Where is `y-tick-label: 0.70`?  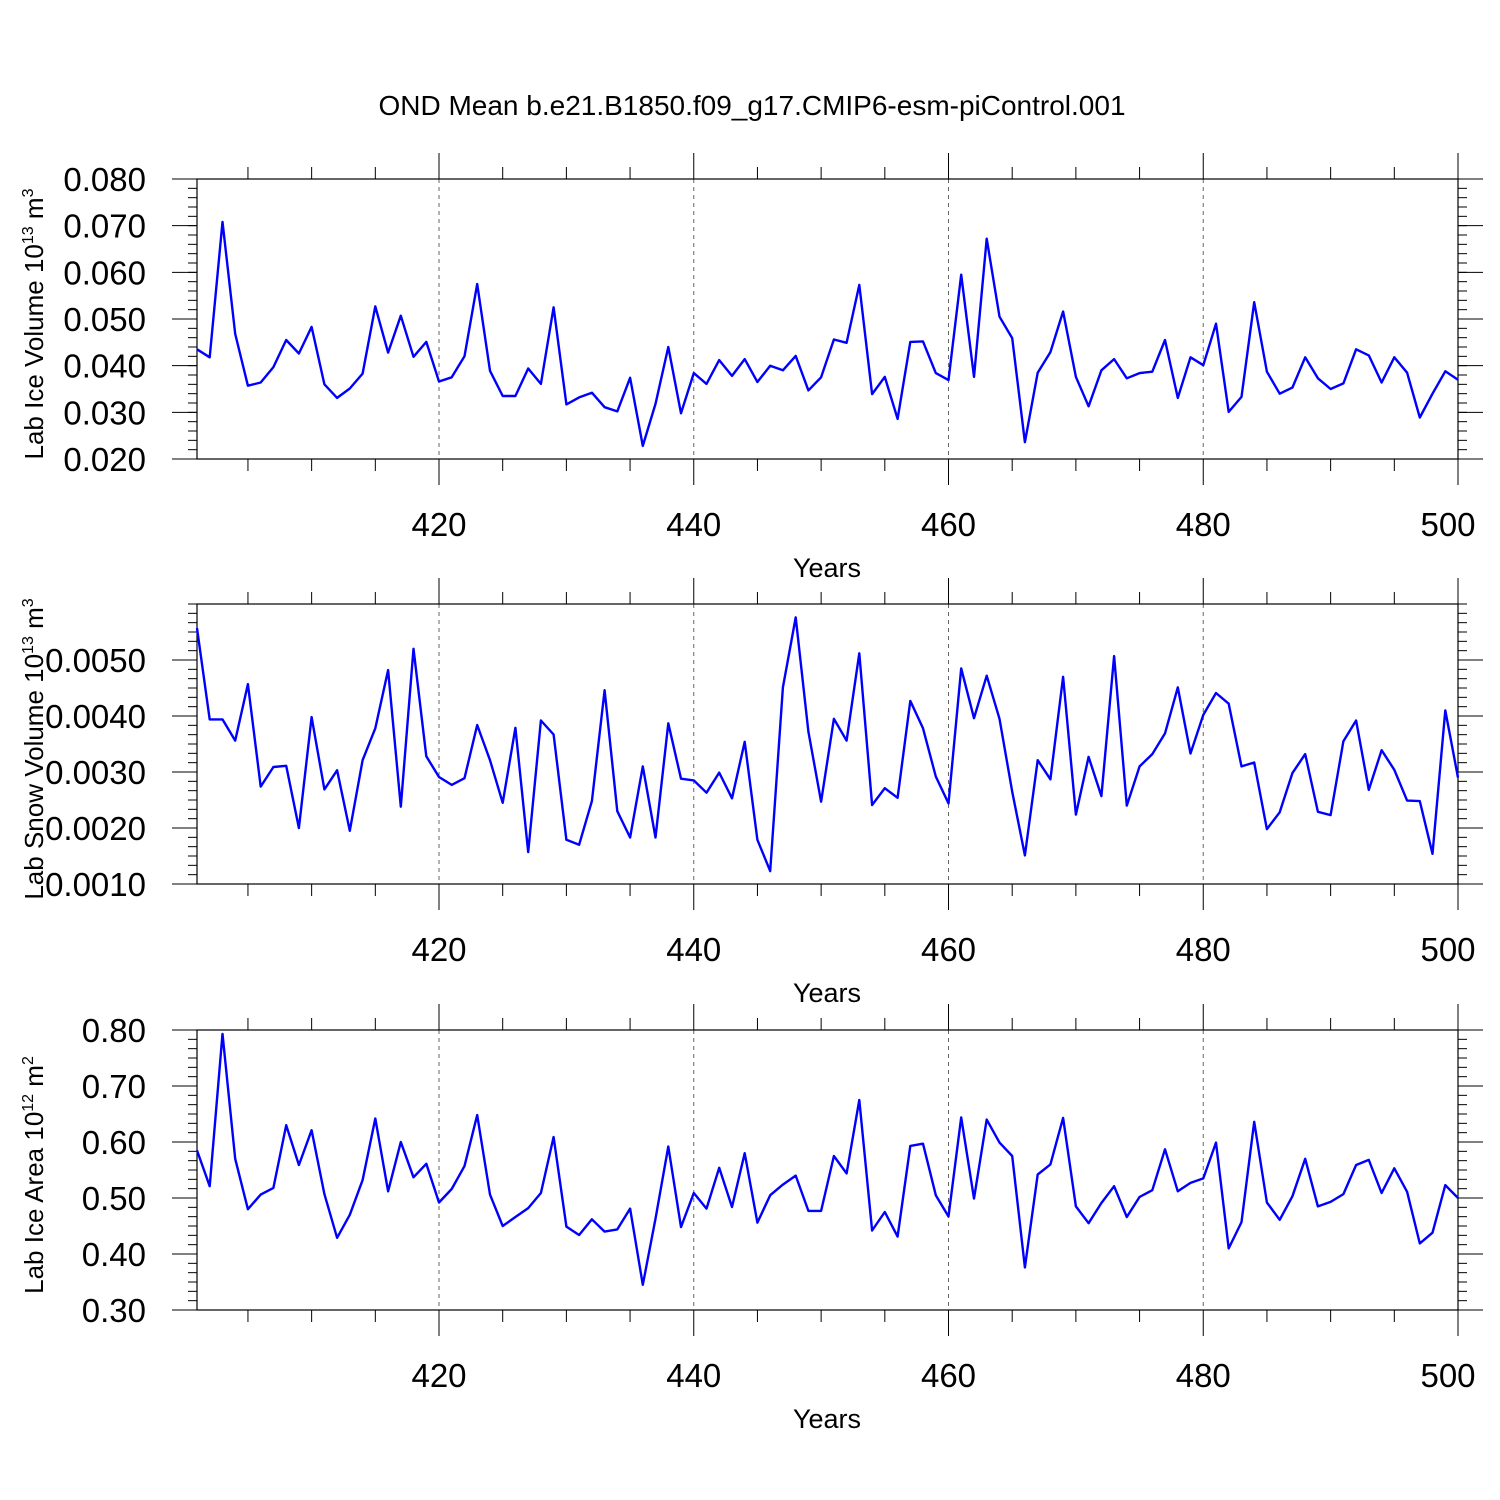
y-tick-label: 0.70 is located at coordinates (114, 1086).